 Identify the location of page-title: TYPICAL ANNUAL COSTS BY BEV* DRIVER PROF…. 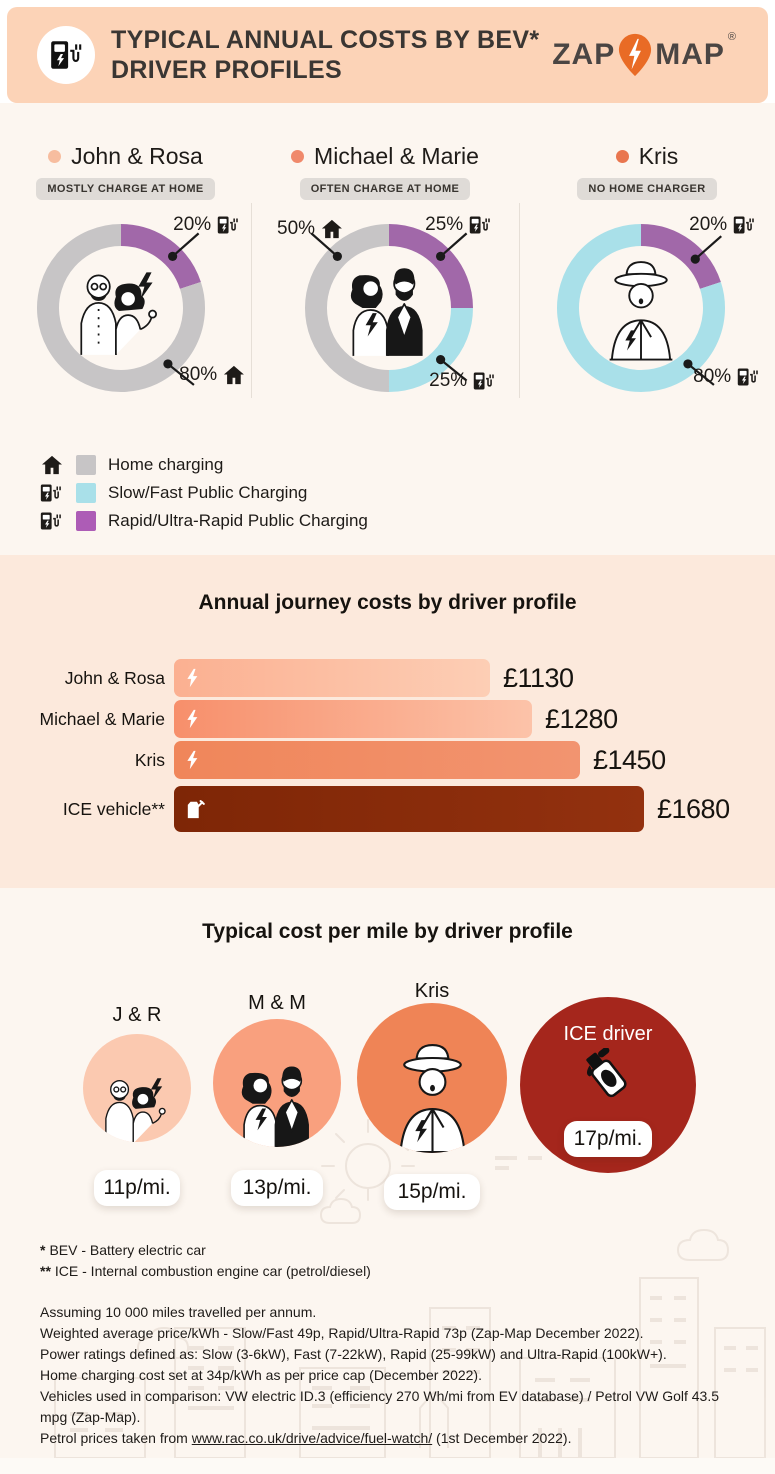
(325, 55).